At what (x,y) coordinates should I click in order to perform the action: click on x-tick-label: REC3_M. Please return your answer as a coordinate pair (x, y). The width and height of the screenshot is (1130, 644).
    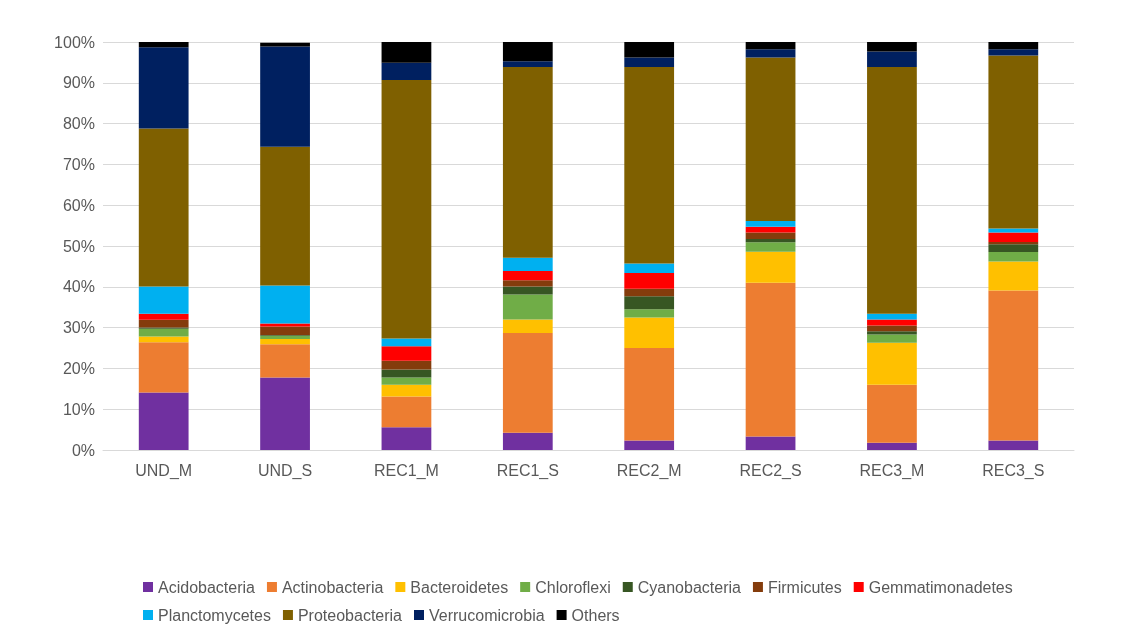
    Looking at the image, I should click on (892, 470).